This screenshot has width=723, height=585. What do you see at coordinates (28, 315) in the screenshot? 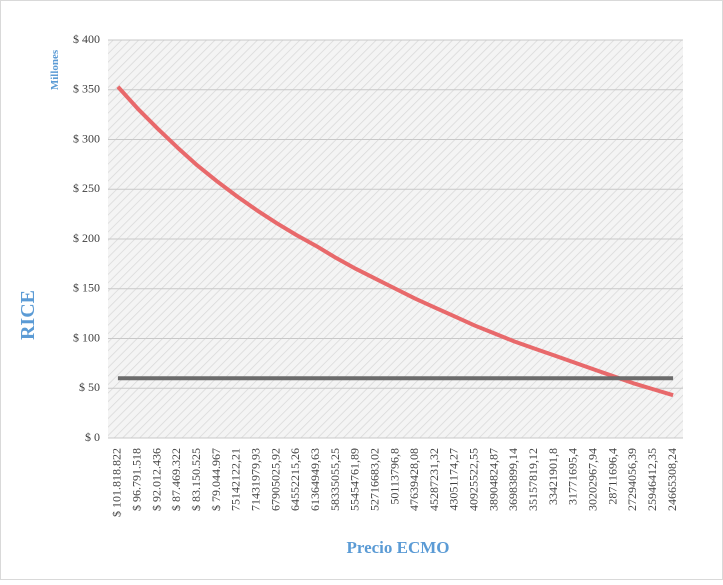
I see `y-axis-title: RICE` at bounding box center [28, 315].